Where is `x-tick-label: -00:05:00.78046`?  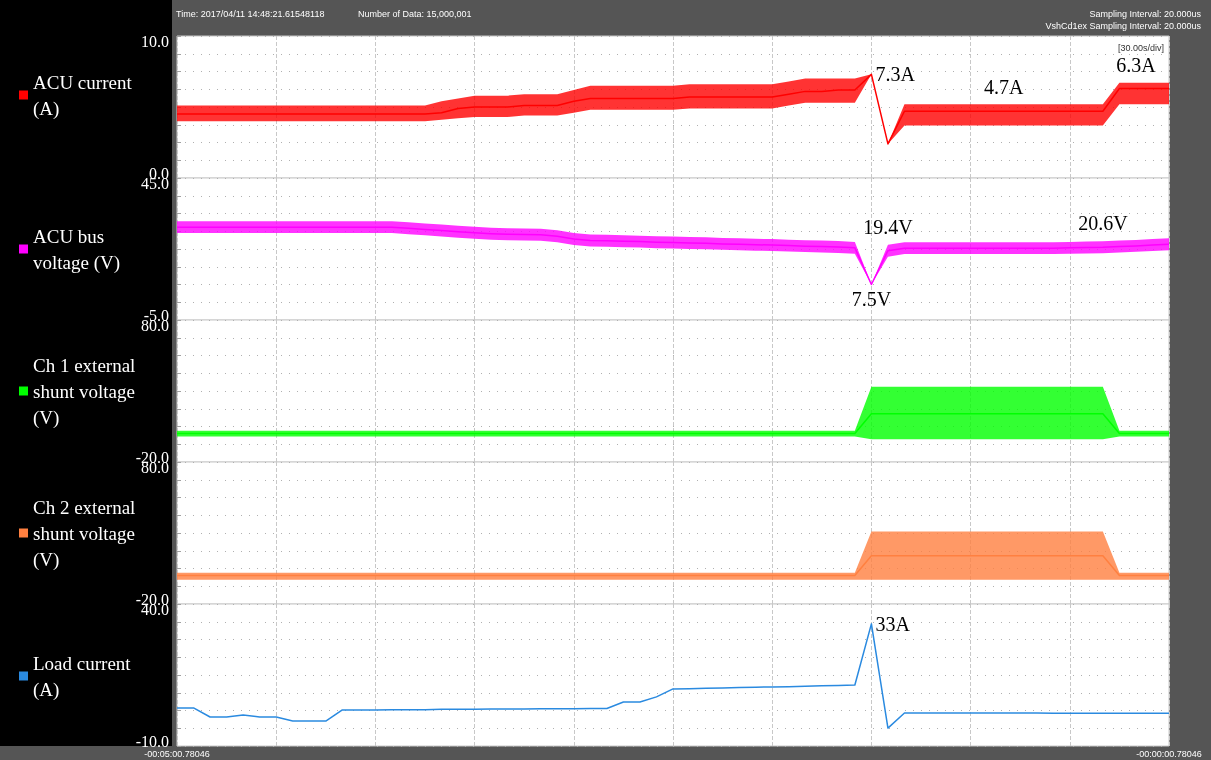
x-tick-label: -00:05:00.78046 is located at coordinates (177, 753).